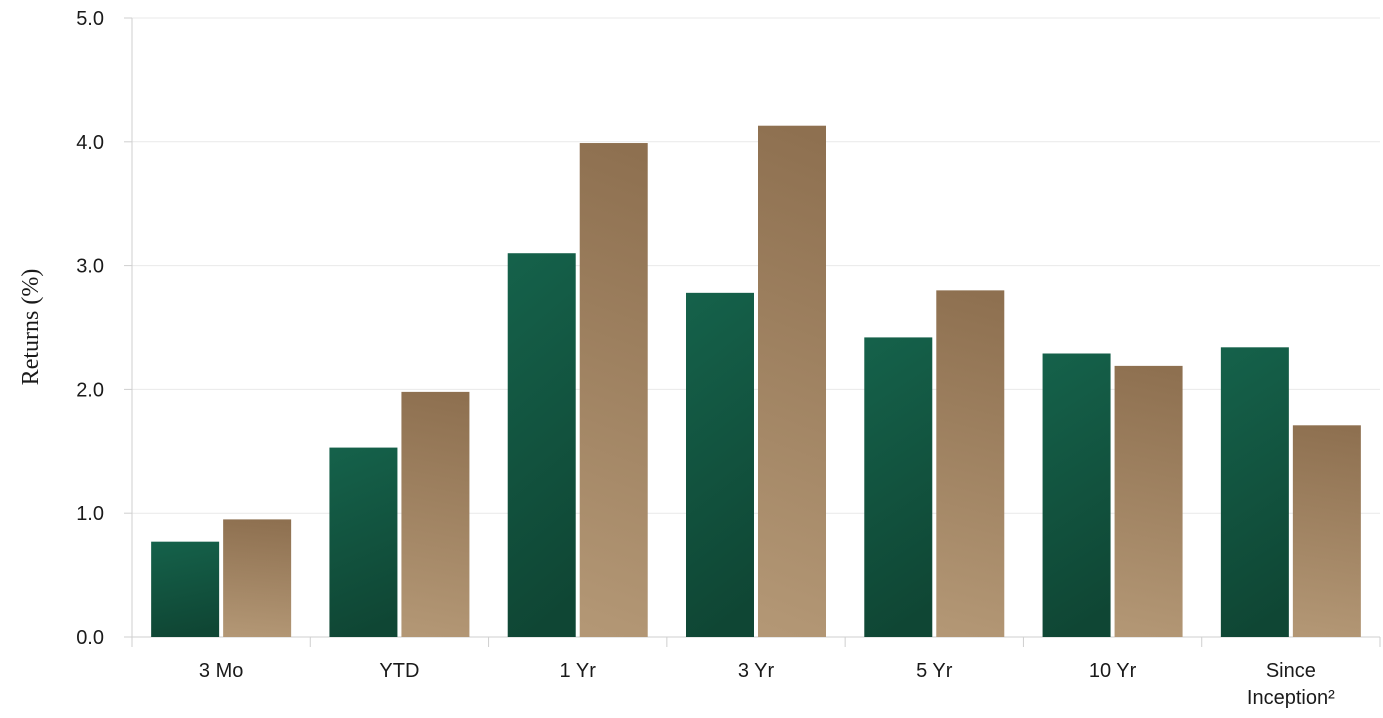 This screenshot has width=1383, height=718. I want to click on x-category-label: Since, so click(1291, 671).